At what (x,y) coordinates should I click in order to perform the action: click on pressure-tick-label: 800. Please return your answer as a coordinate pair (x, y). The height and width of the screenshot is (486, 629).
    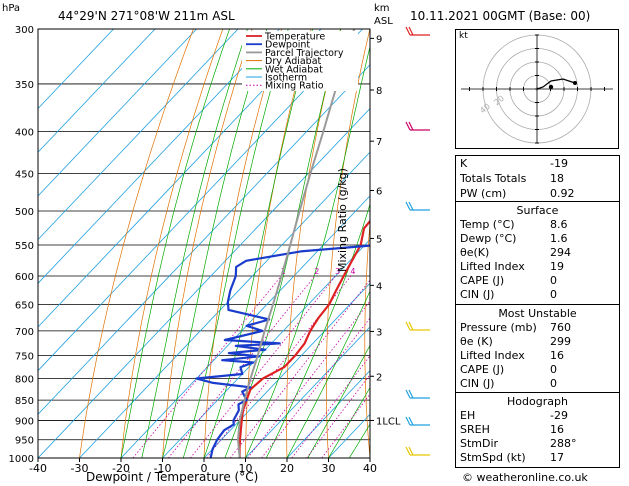
    Looking at the image, I should click on (24, 379).